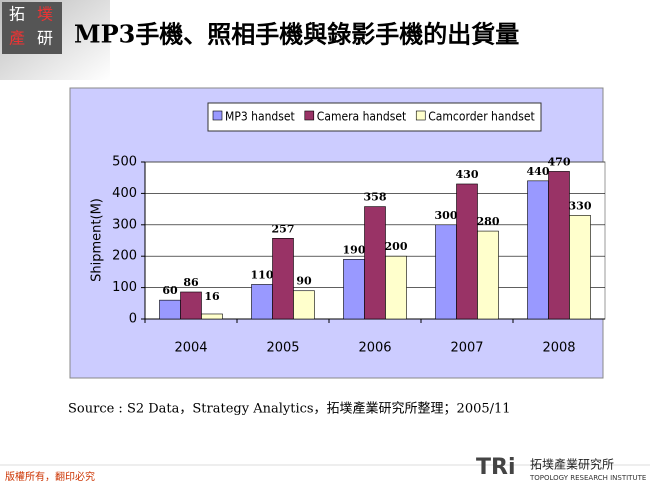 The image size is (650, 489). I want to click on logo-char: 產, so click(17, 38).